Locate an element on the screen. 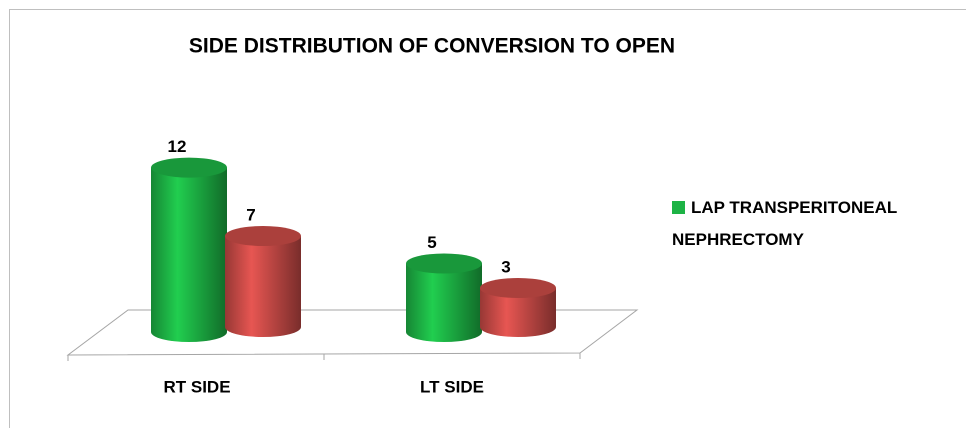  legend-item: LAP TRANSPERITONEAL NEPHRECTOMY is located at coordinates (817, 224).